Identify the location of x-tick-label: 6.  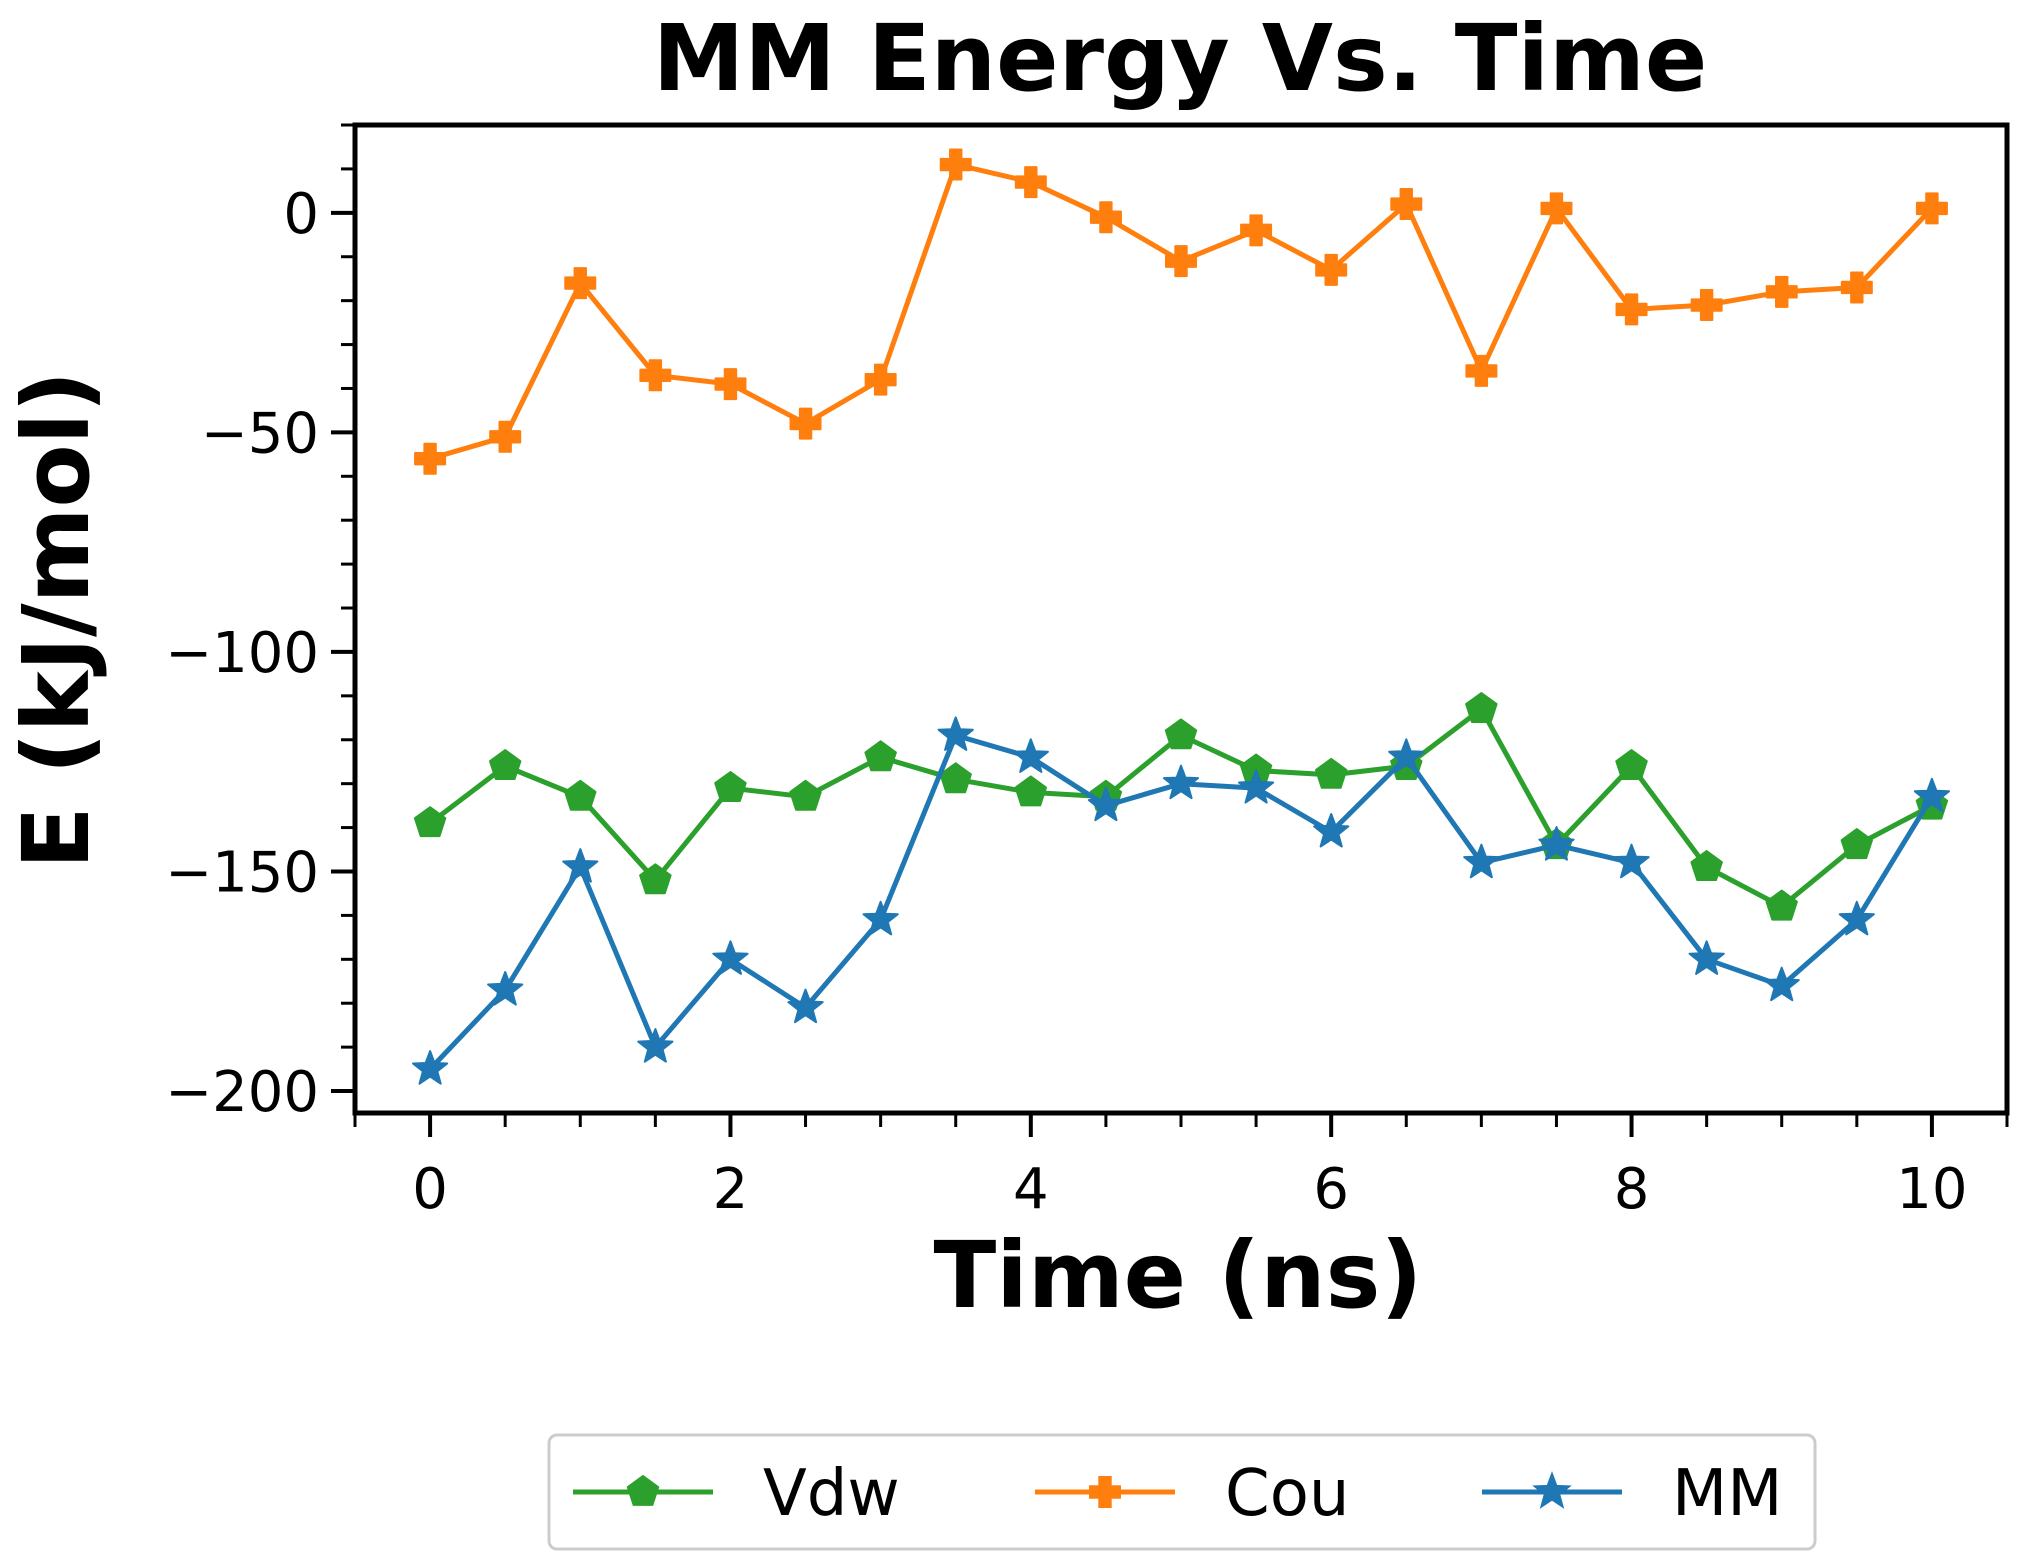
(1331, 1189).